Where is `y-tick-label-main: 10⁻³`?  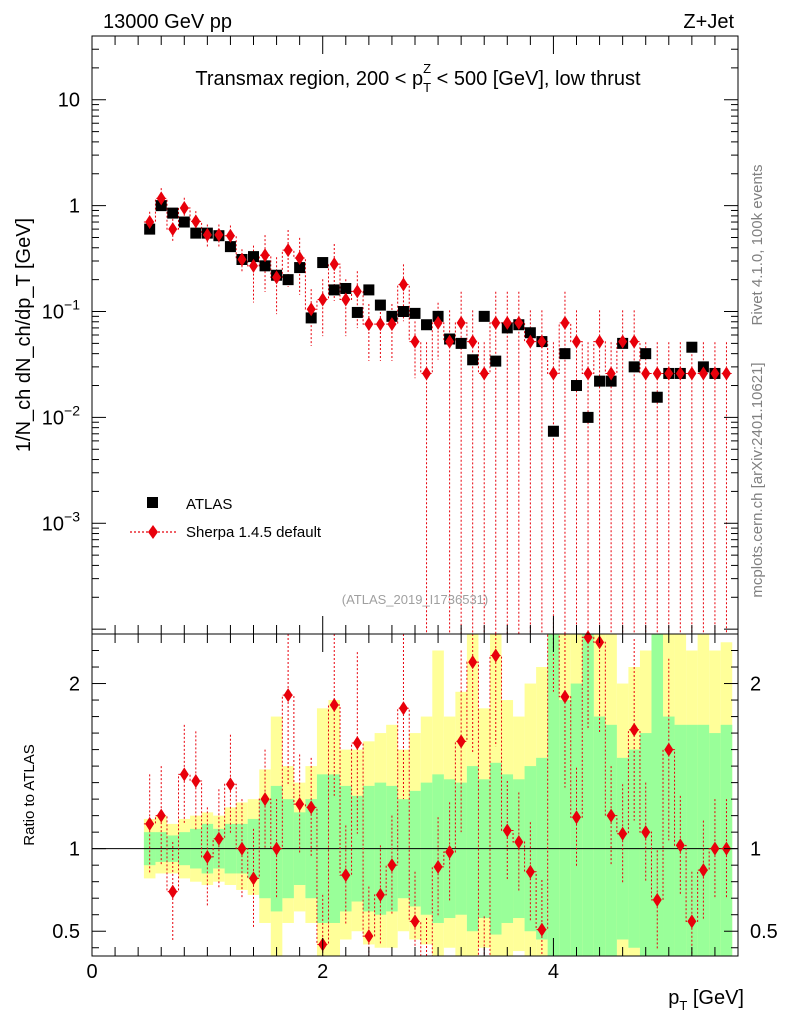 y-tick-label-main: 10⁻³ is located at coordinates (61, 521).